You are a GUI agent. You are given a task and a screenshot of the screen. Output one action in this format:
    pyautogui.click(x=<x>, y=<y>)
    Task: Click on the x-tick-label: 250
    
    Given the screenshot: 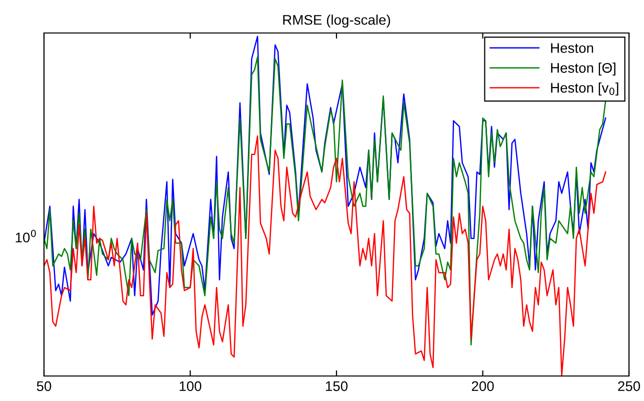 What is the action you would take?
    pyautogui.click(x=629, y=386)
    